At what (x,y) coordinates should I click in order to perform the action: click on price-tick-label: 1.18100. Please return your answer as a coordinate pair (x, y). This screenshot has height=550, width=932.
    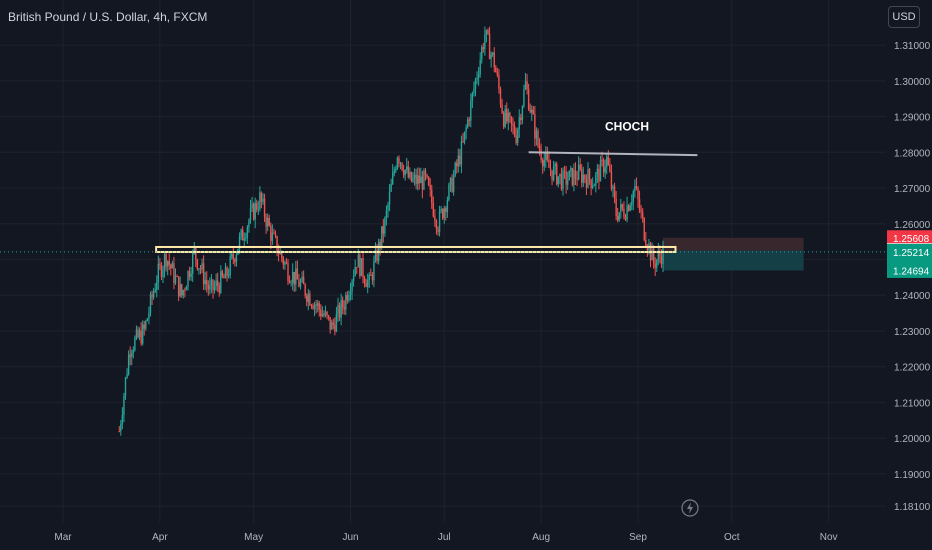
    Looking at the image, I should click on (912, 507).